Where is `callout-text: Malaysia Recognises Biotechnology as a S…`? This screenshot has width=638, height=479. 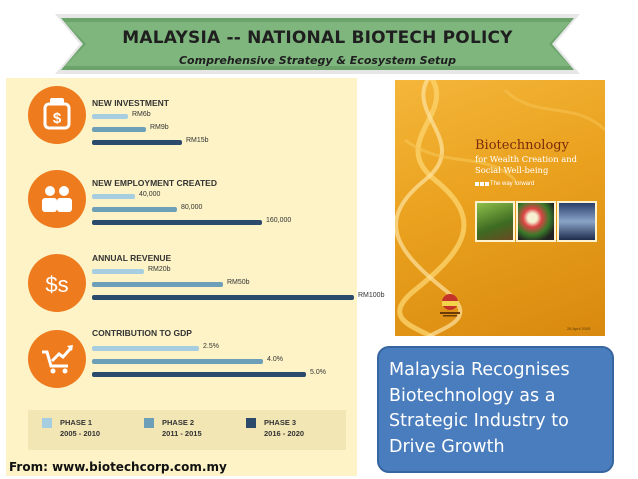 callout-text: Malaysia Recognises Biotechnology as a S… is located at coordinates (479, 408).